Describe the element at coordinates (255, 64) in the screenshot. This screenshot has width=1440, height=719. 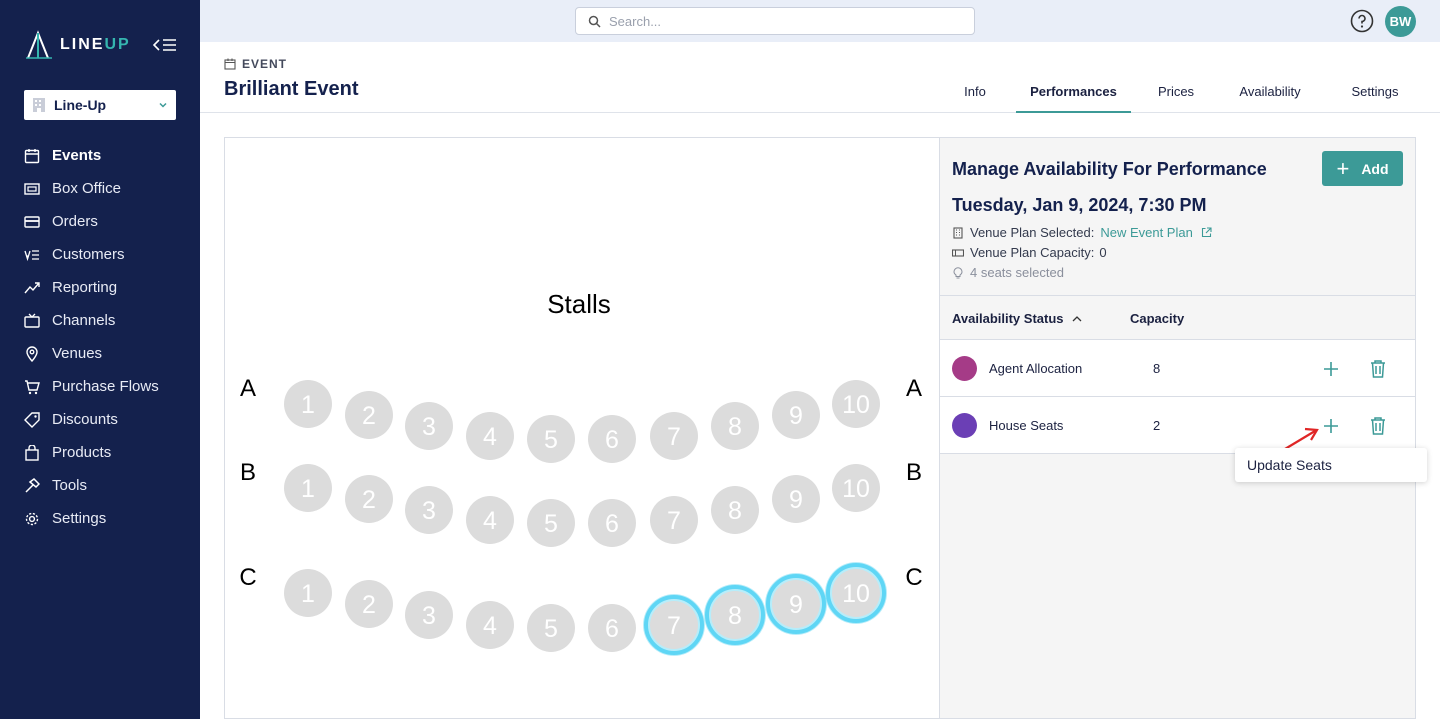
I see `breadcrumb: EVENT` at that location.